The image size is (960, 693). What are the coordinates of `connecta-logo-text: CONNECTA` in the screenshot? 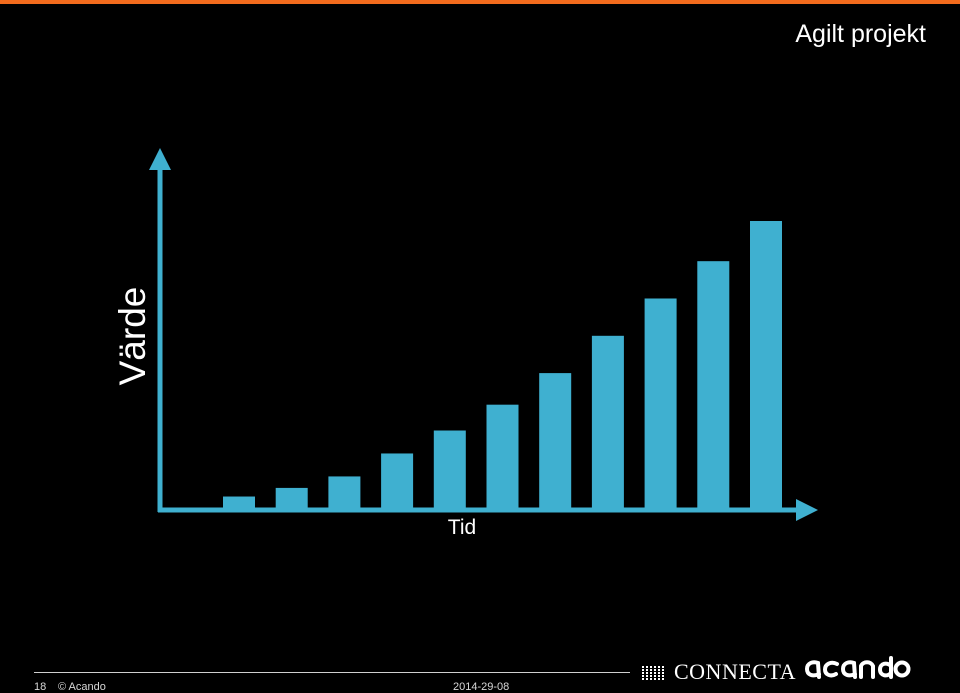 It's located at (735, 671).